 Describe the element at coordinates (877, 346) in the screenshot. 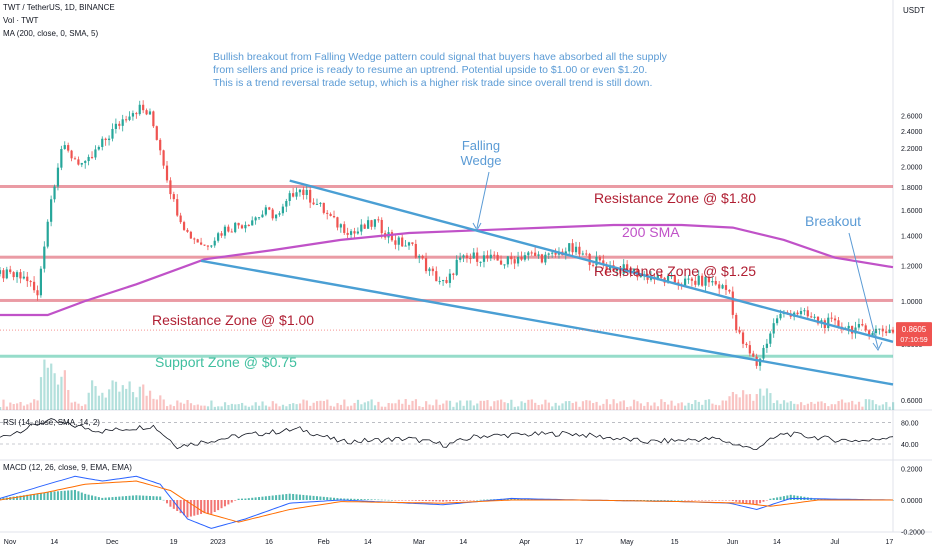

I see `arrow-head` at that location.